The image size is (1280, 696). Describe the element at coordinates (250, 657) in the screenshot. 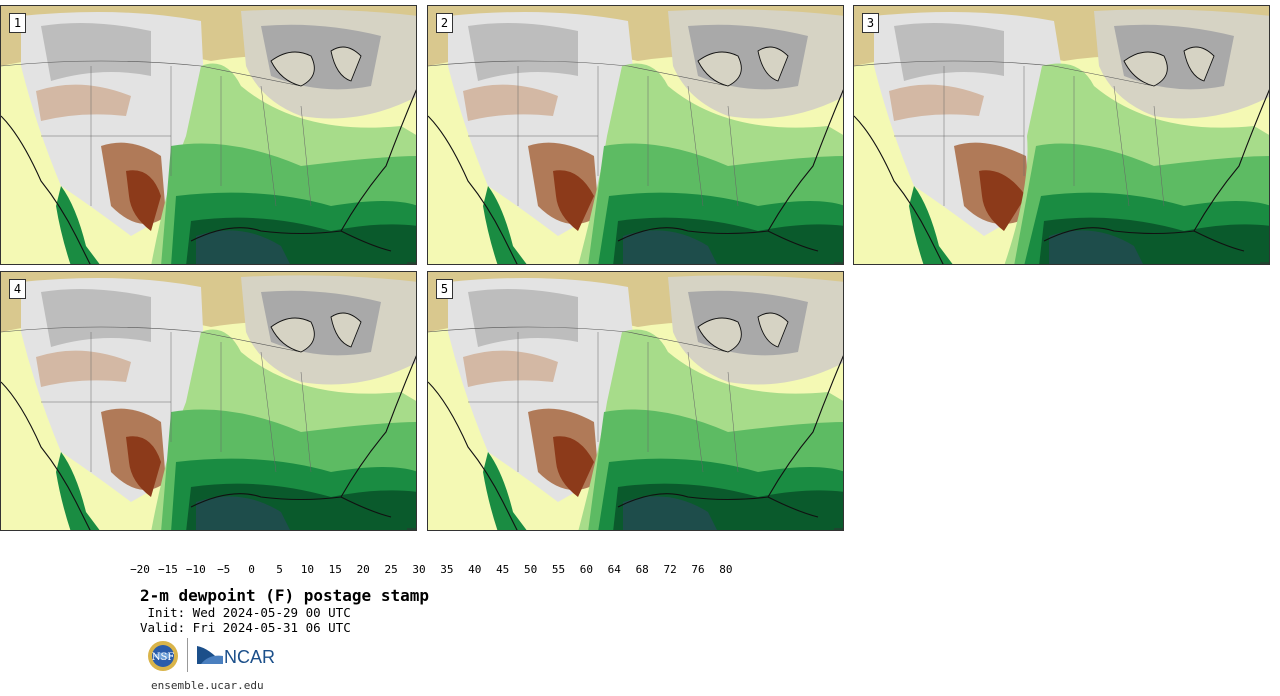

I see `ncar-logo-text: NCAR` at that location.